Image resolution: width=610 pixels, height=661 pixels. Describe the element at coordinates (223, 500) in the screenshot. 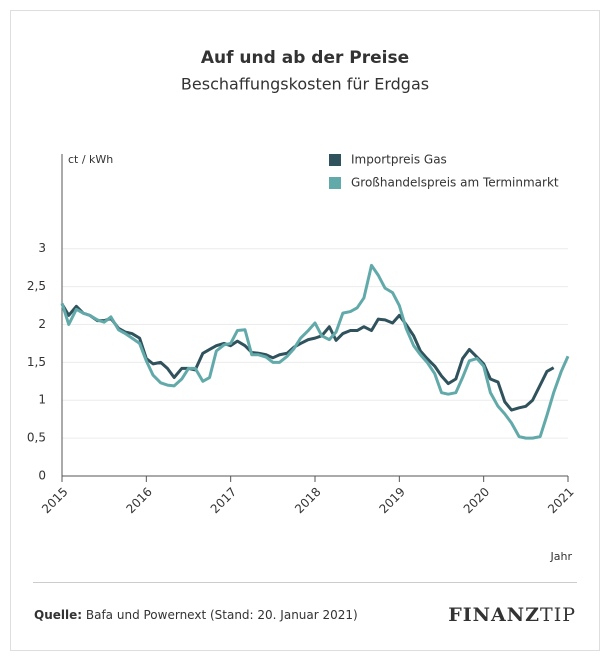

I see `x-tick-label: 2017` at that location.